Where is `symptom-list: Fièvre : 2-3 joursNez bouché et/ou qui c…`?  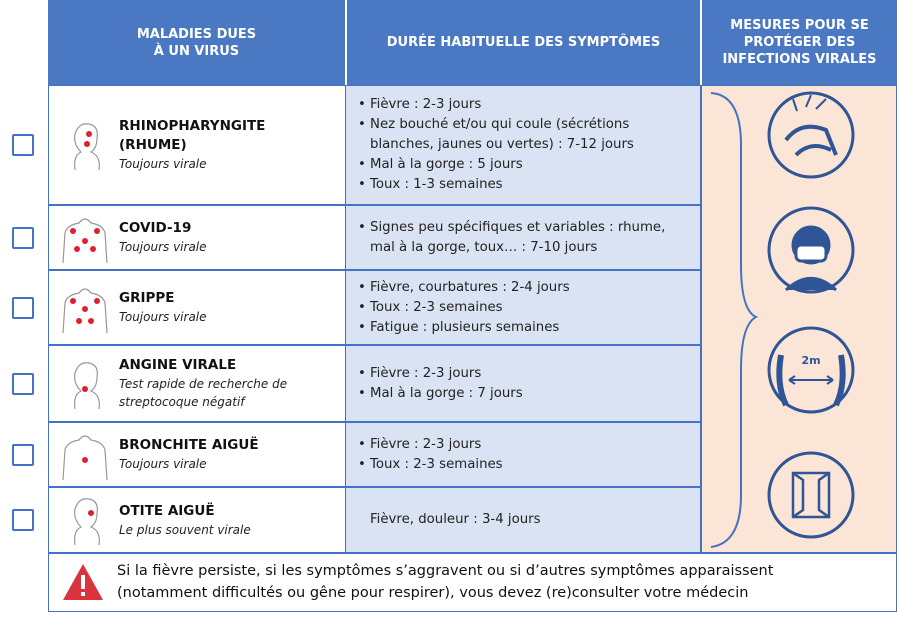
symptom-list: Fièvre : 2-3 joursNez bouché et/ou qui c… is located at coordinates (524, 145).